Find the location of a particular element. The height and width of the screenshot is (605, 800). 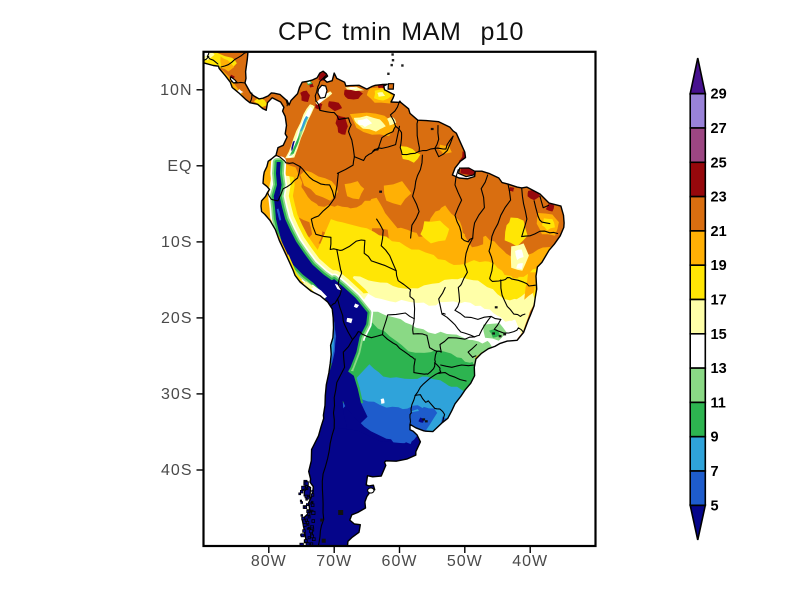

svg-text: 70W is located at coordinates (334, 561).